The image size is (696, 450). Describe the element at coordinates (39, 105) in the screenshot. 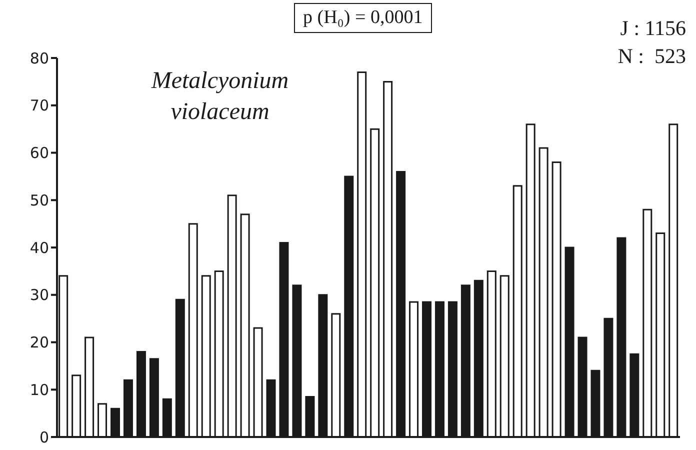

I see `y-tick-label: 70` at that location.